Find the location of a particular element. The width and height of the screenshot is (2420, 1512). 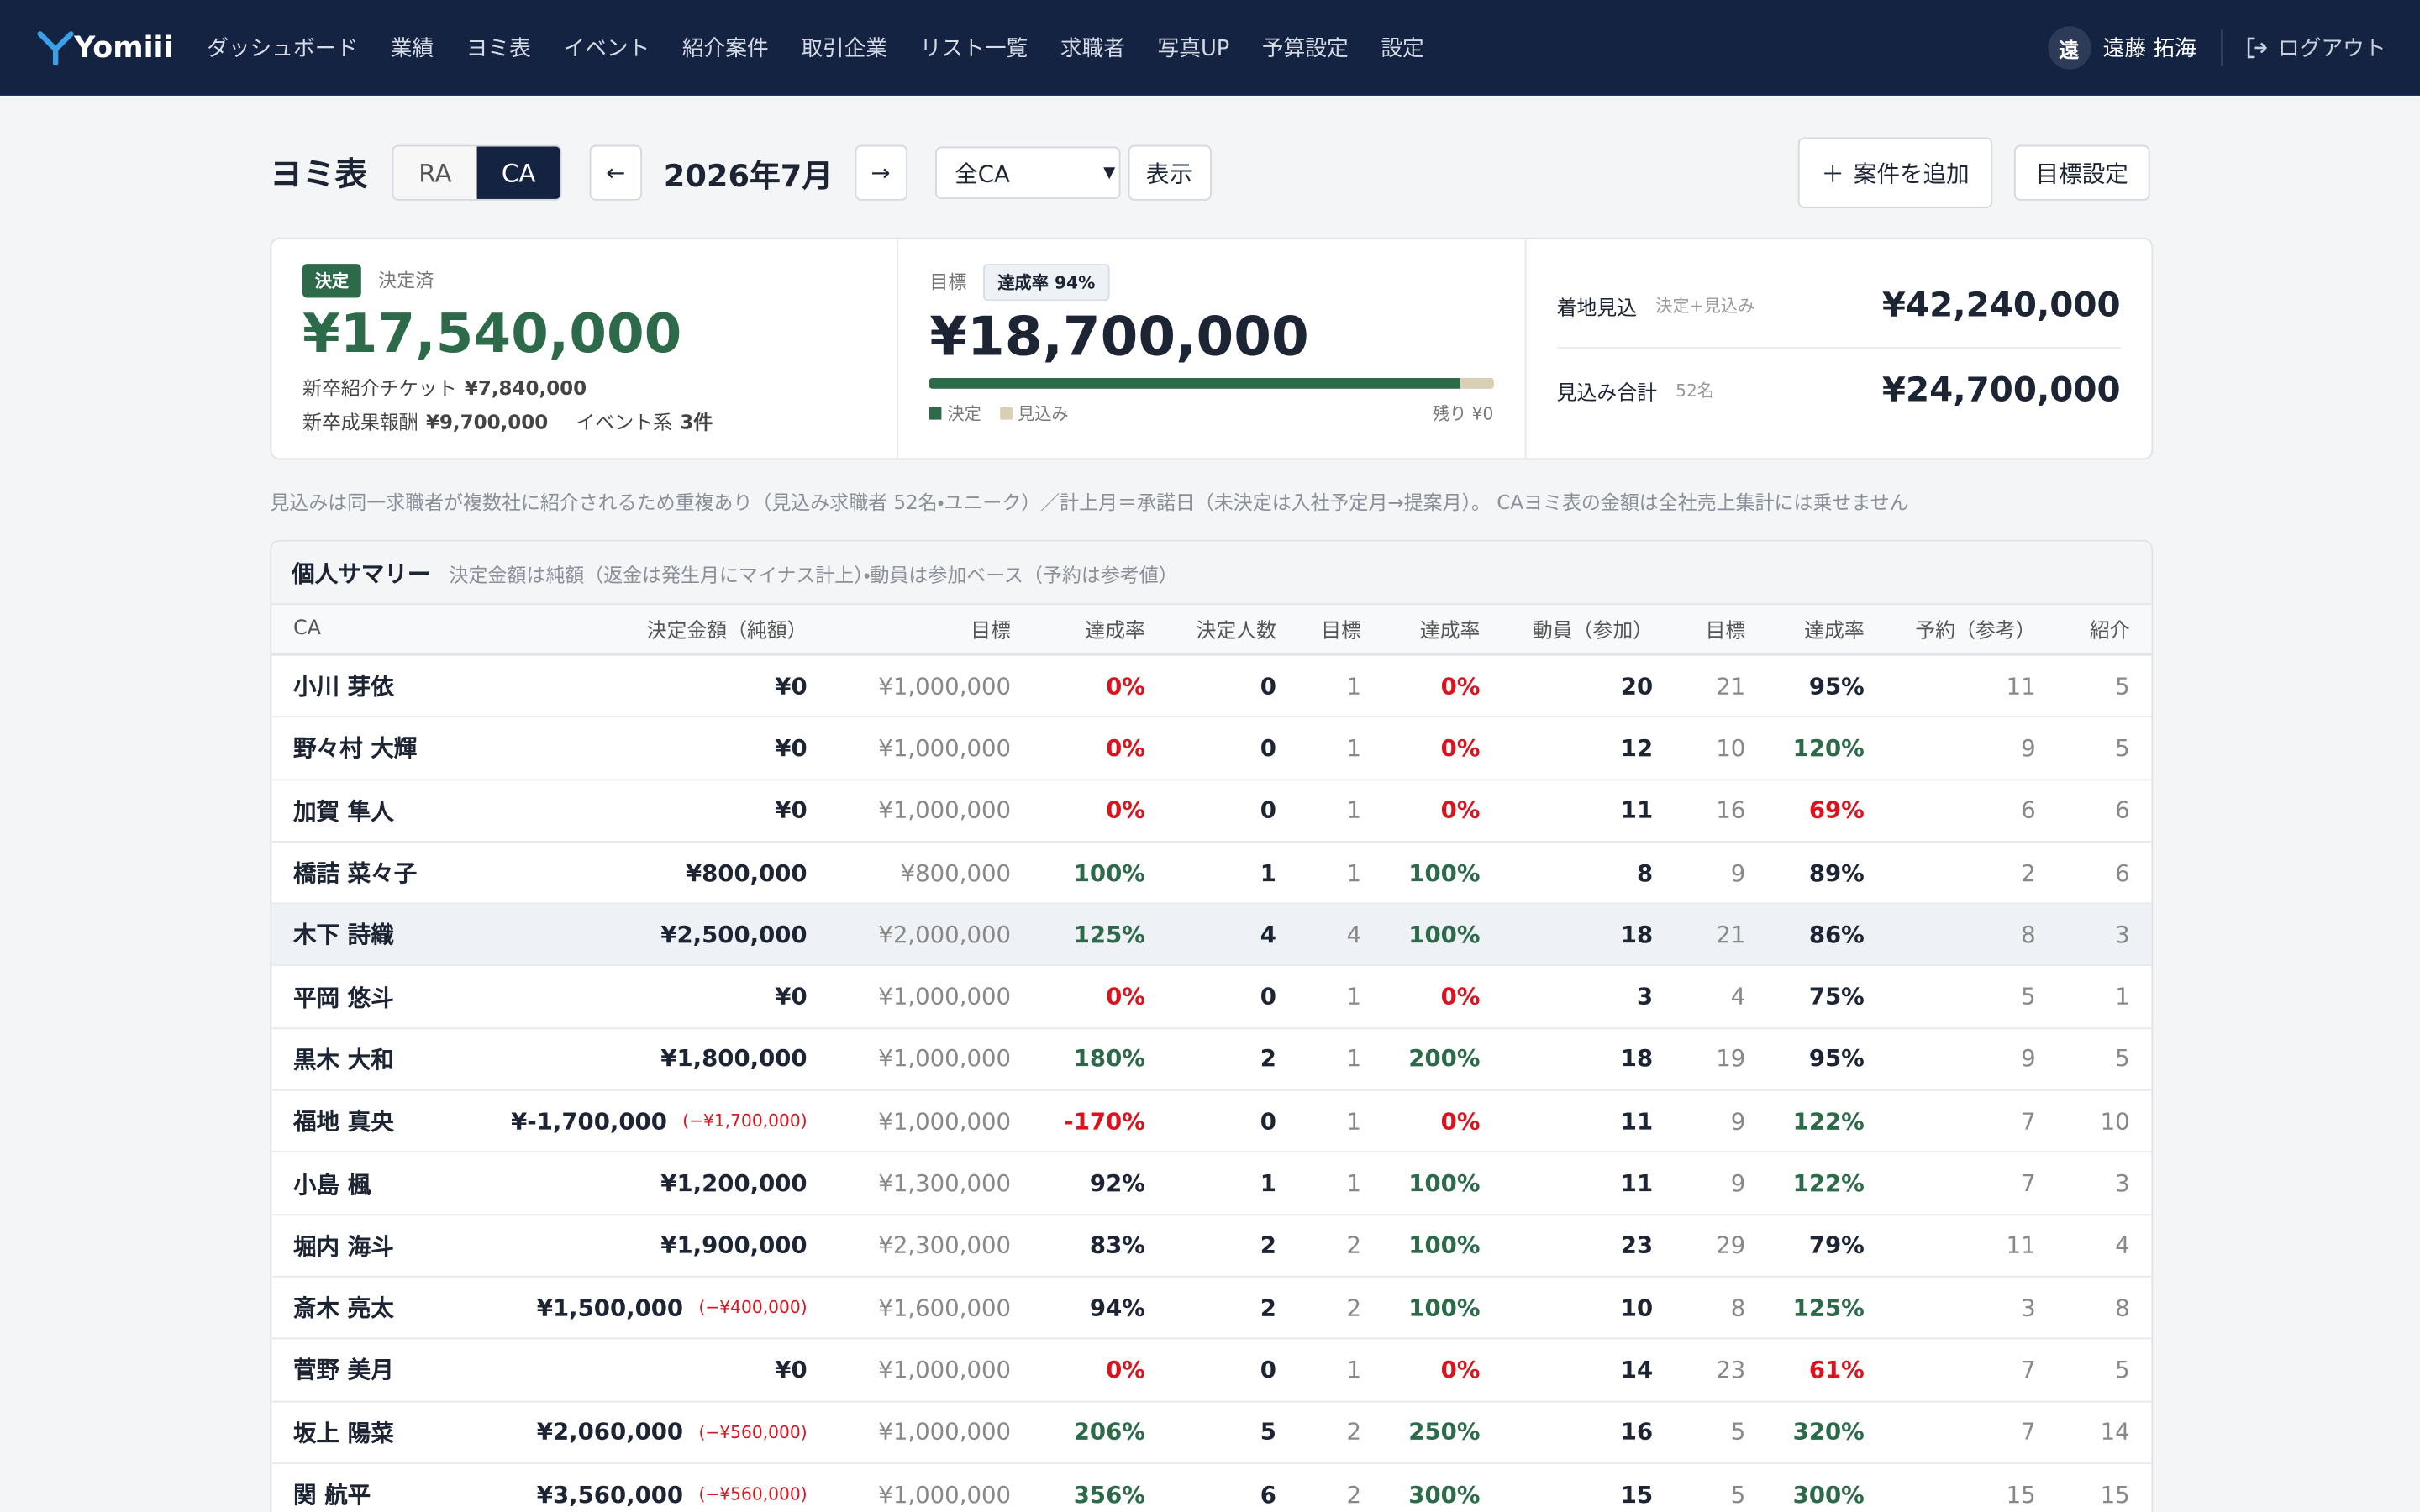

nav-item: ヨミ表 is located at coordinates (498, 49).